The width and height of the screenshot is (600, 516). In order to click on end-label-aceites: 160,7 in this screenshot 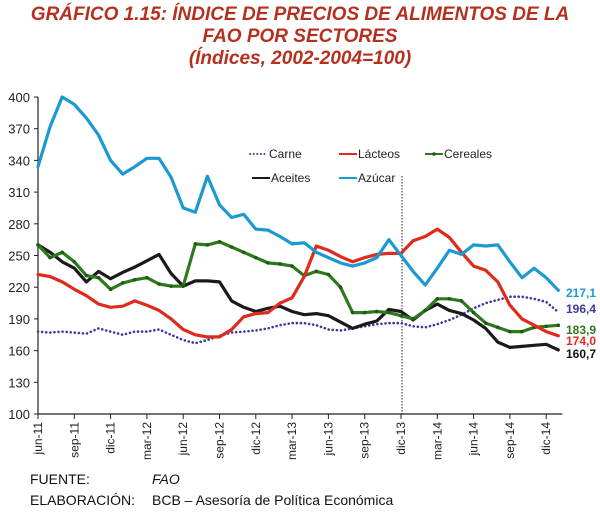, I will do `click(581, 354)`.